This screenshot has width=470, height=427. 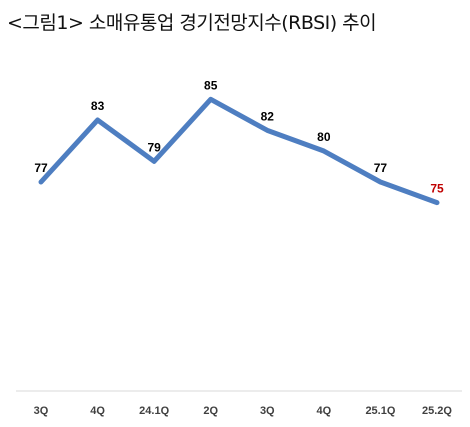 What do you see at coordinates (211, 85) in the screenshot?
I see `data-label: 85` at bounding box center [211, 85].